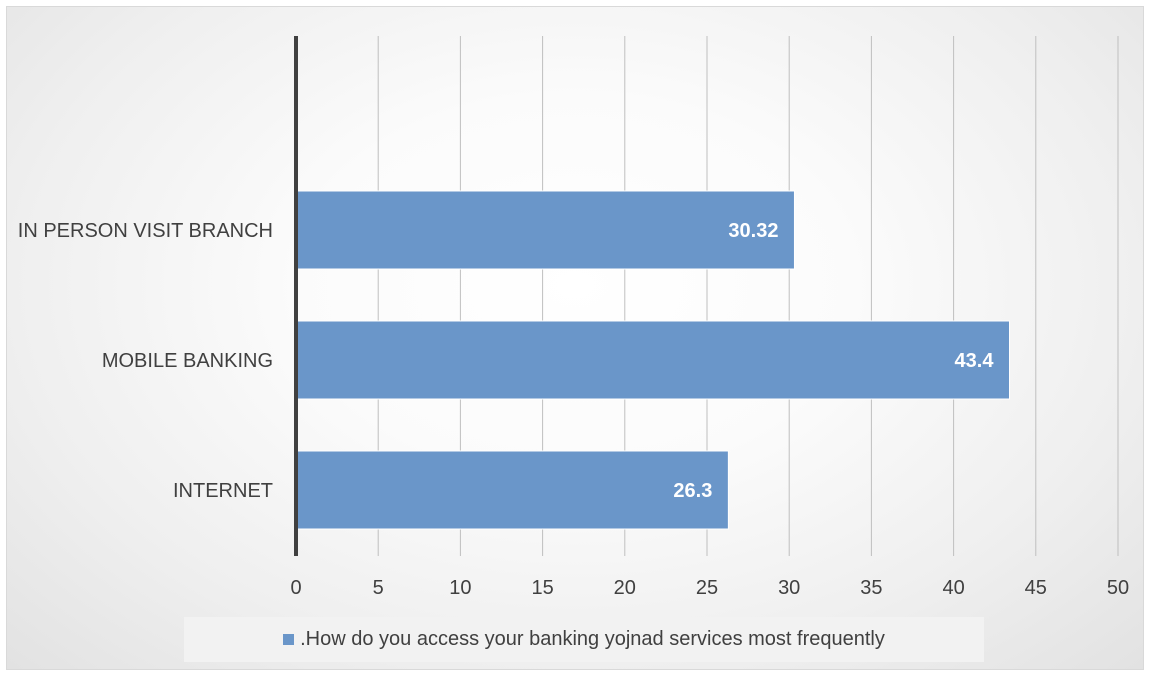 This screenshot has width=1150, height=676. I want to click on x-tick-label: 50, so click(1118, 588).